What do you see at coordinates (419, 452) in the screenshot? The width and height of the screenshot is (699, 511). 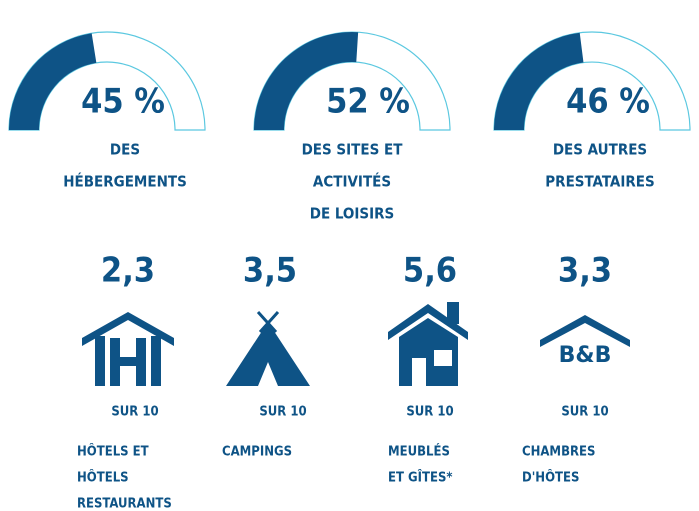 I see `rating-label: MEUBLÉS` at bounding box center [419, 452].